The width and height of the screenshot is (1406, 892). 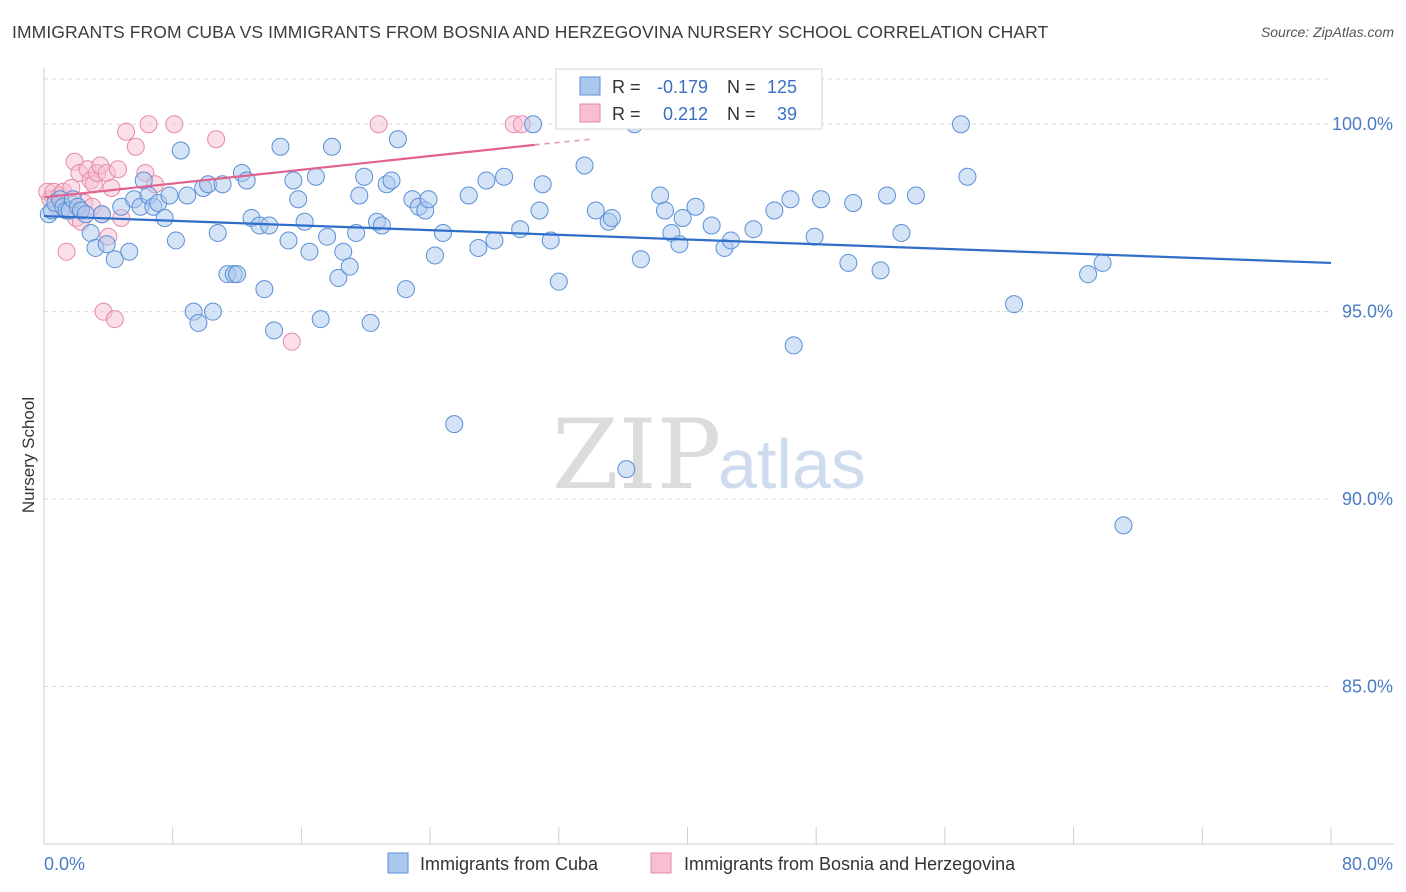 I want to click on legend-bosnia-swatch, so click(x=661, y=863).